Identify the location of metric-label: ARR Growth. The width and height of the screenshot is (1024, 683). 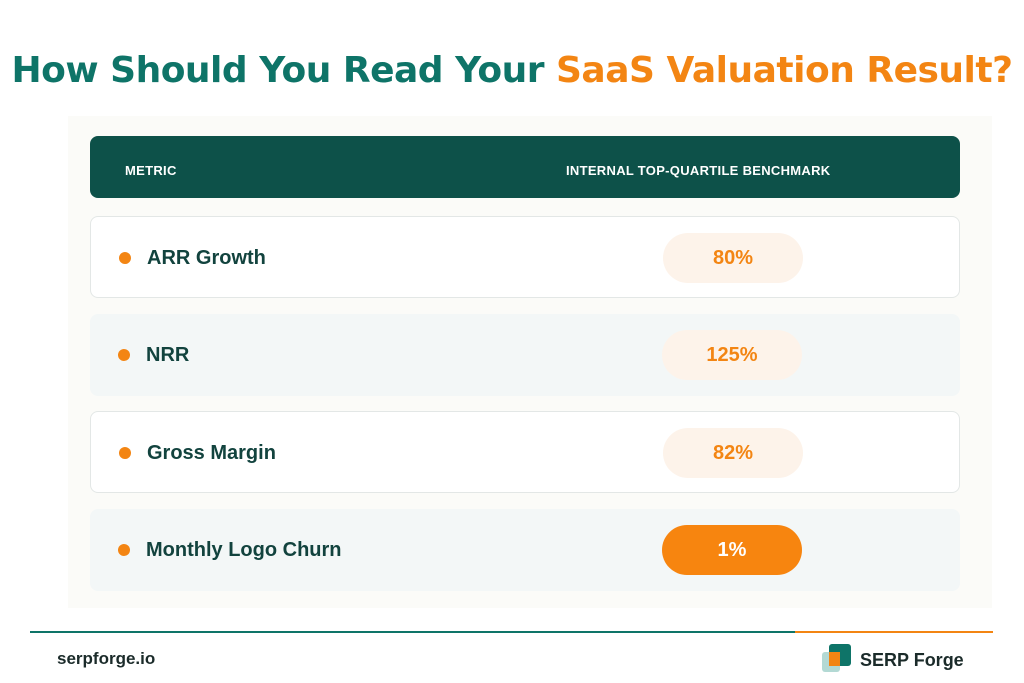
(206, 258).